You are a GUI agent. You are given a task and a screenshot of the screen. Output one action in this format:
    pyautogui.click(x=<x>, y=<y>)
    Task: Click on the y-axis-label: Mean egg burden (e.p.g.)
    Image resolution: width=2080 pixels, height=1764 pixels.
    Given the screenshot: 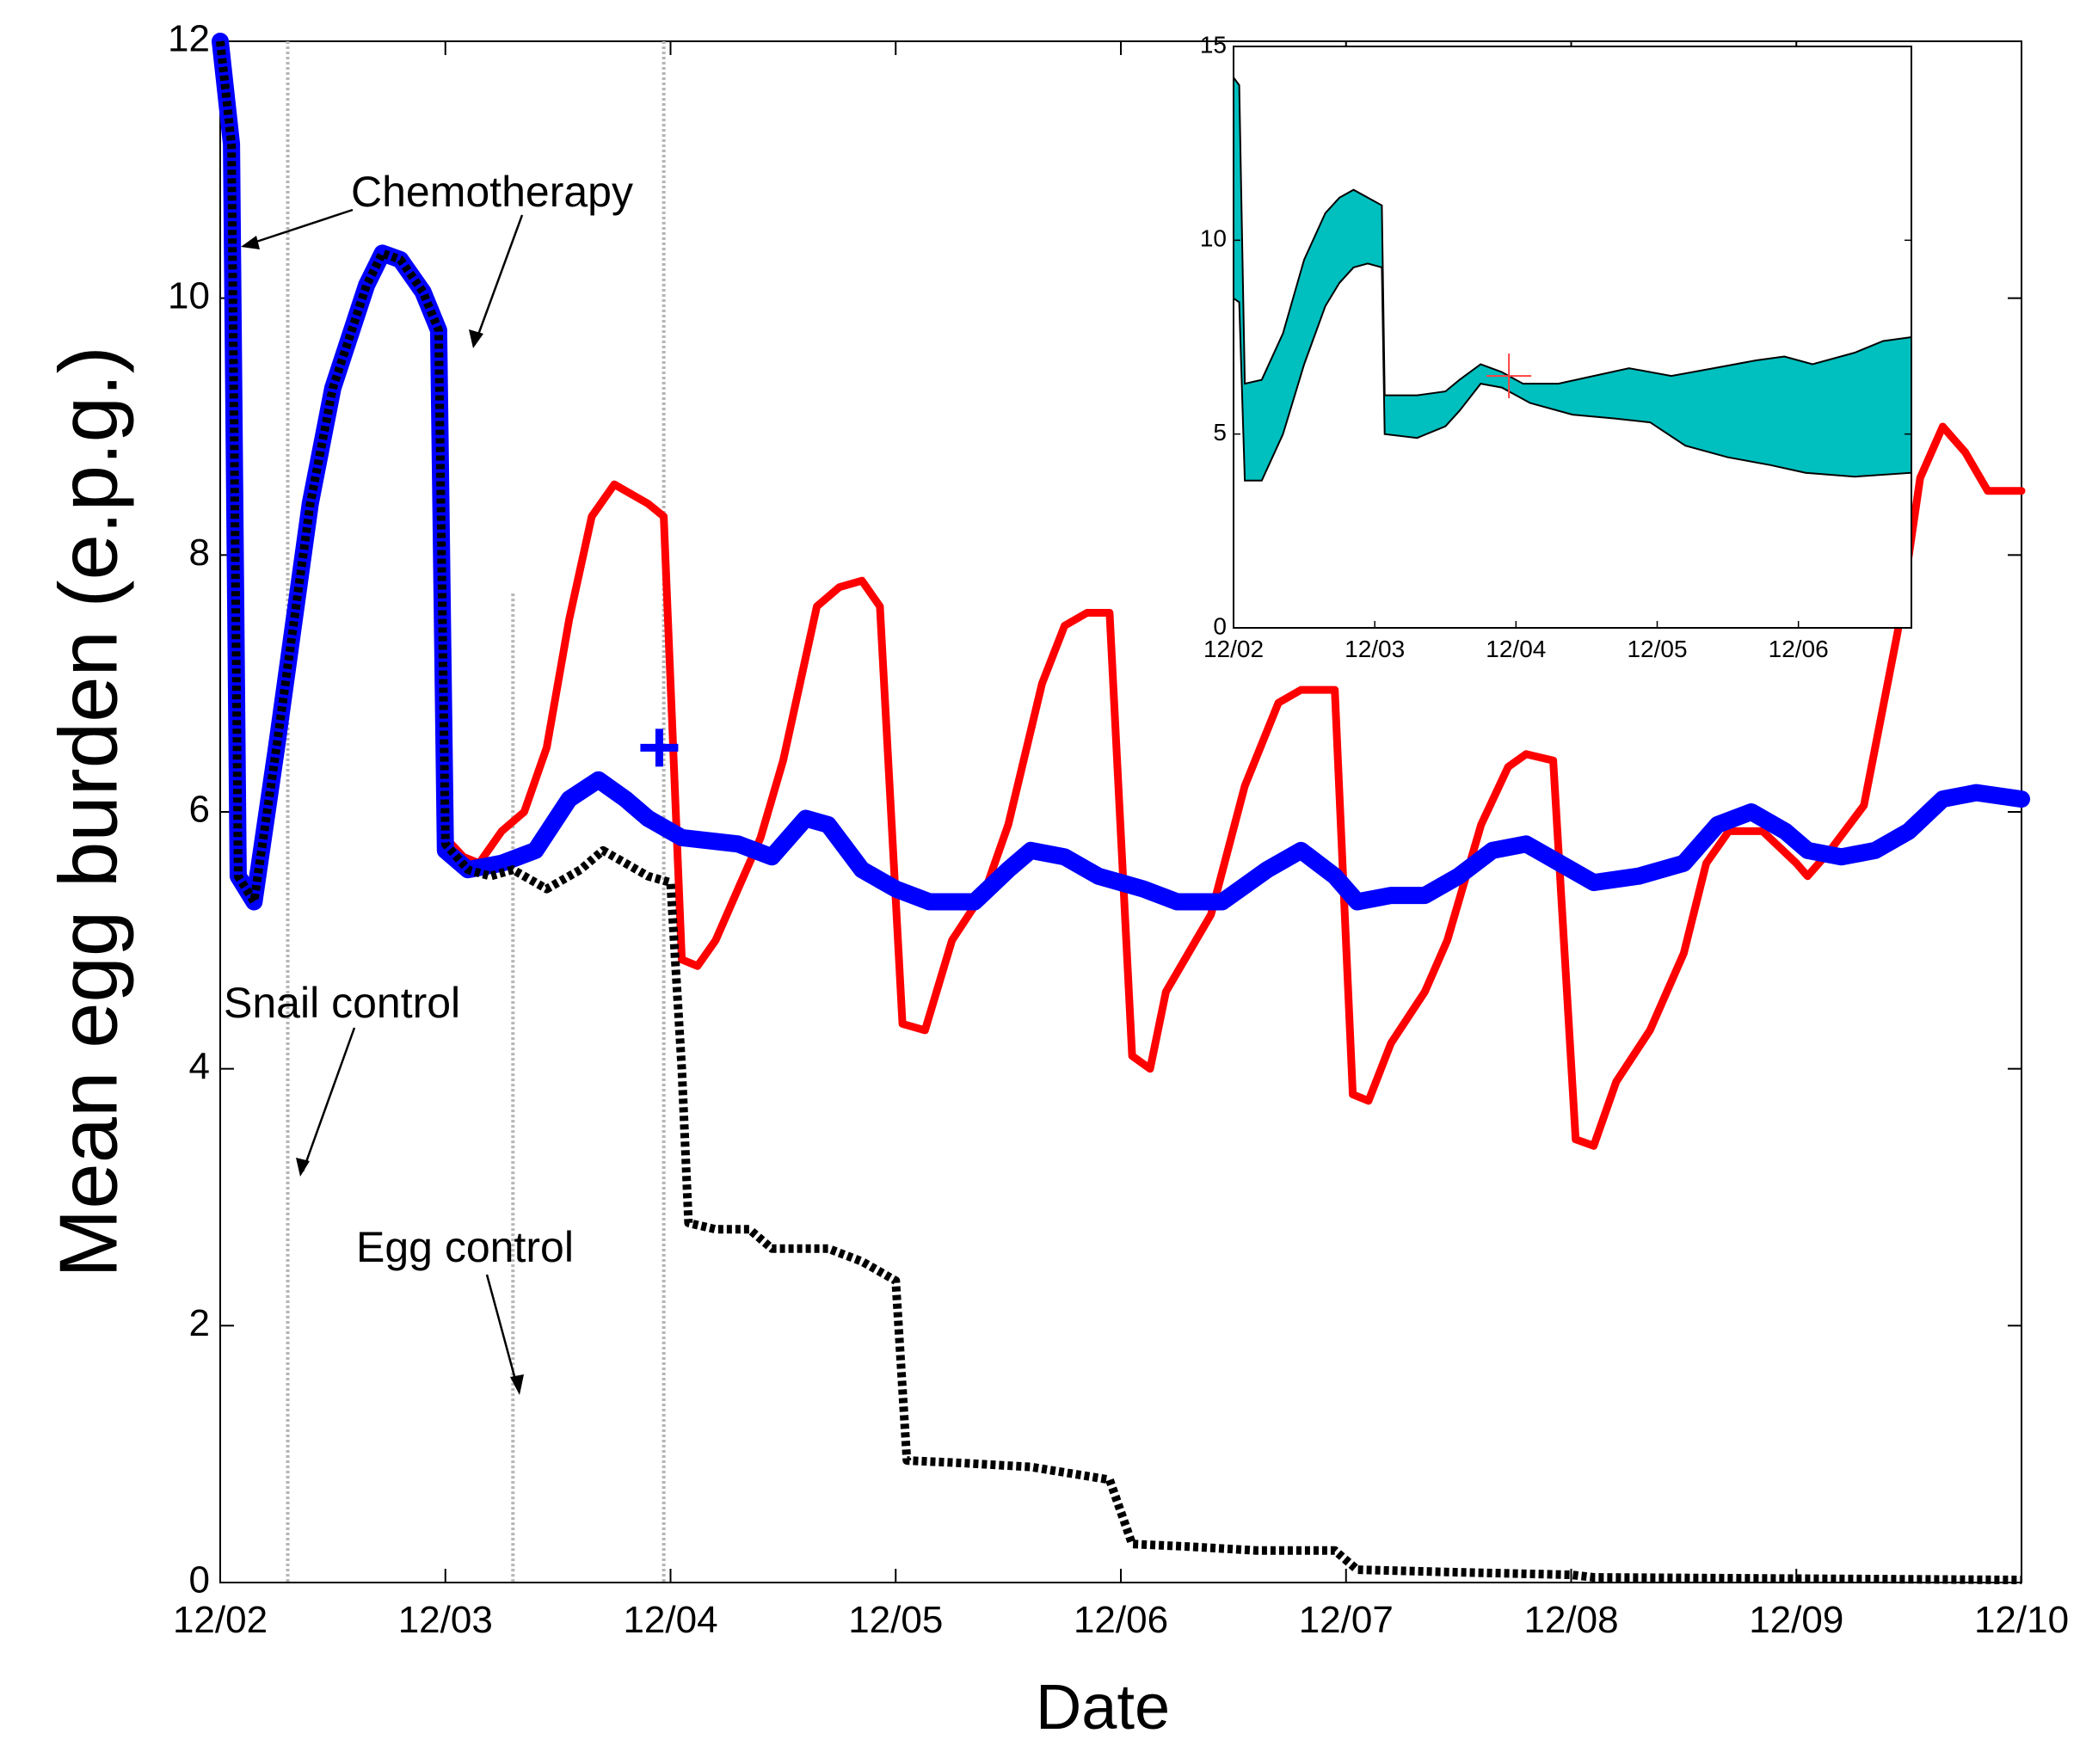 What is the action you would take?
    pyautogui.click(x=88, y=811)
    